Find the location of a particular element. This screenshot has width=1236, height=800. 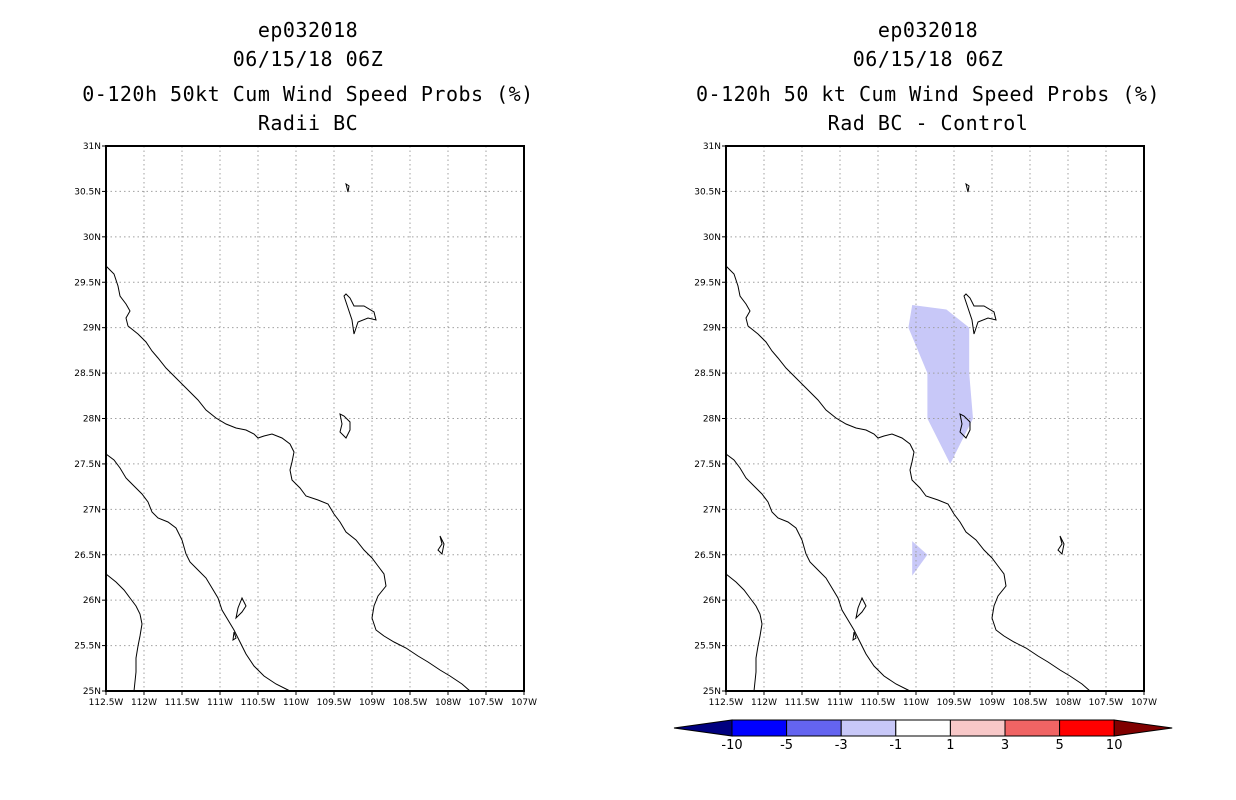

right-storm-id: ep032018 is located at coordinates (928, 30).